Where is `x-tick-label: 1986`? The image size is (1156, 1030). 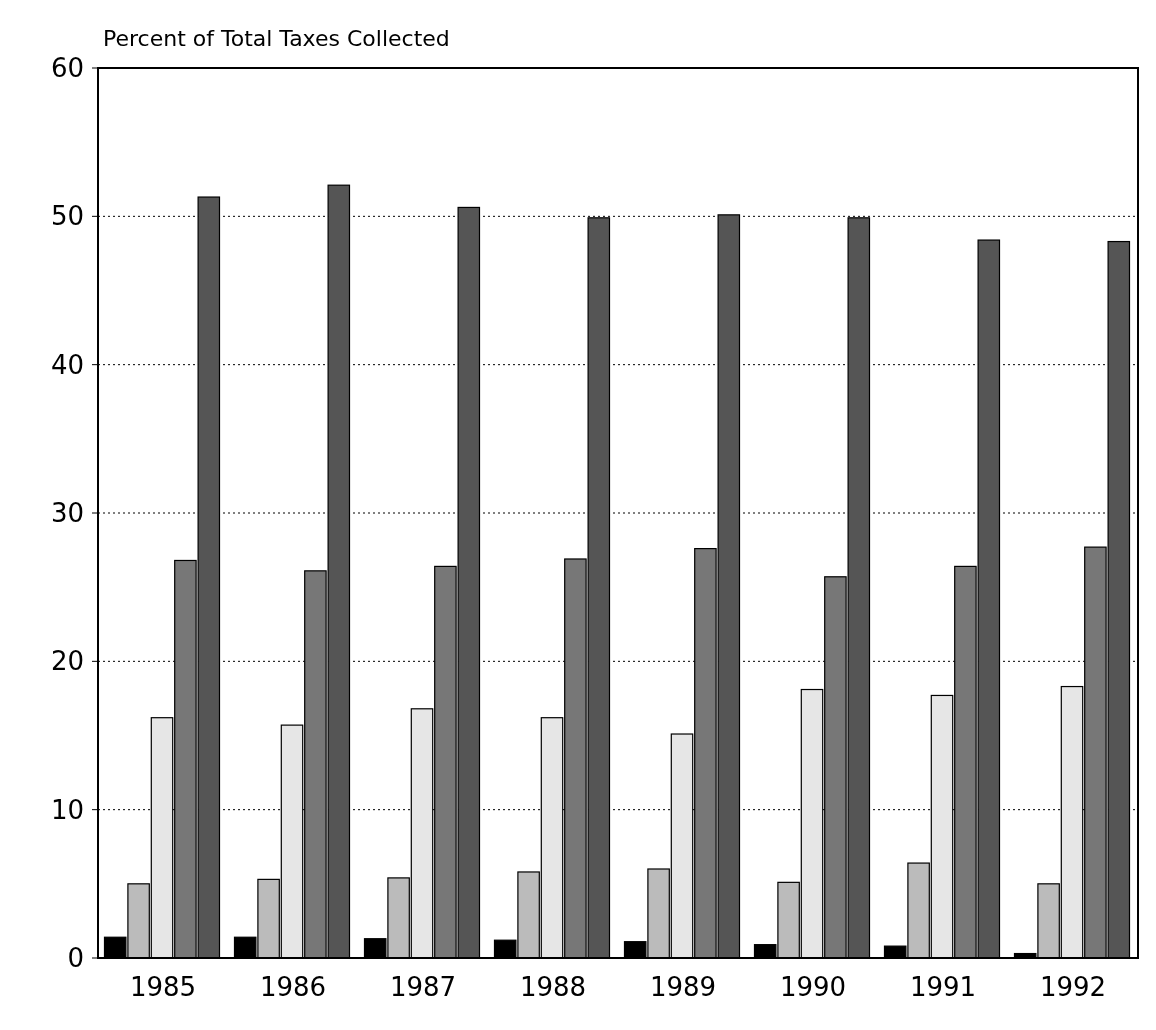 x-tick-label: 1986 is located at coordinates (293, 987).